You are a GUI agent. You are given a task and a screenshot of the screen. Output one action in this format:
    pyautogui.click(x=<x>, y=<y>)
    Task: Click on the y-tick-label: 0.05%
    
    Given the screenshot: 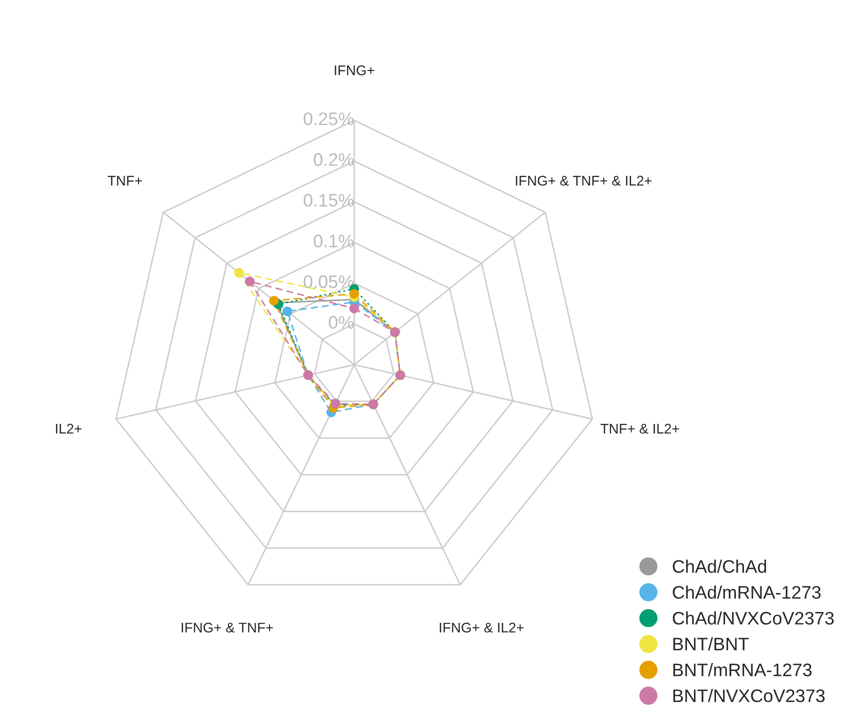 What is the action you would take?
    pyautogui.click(x=329, y=281)
    